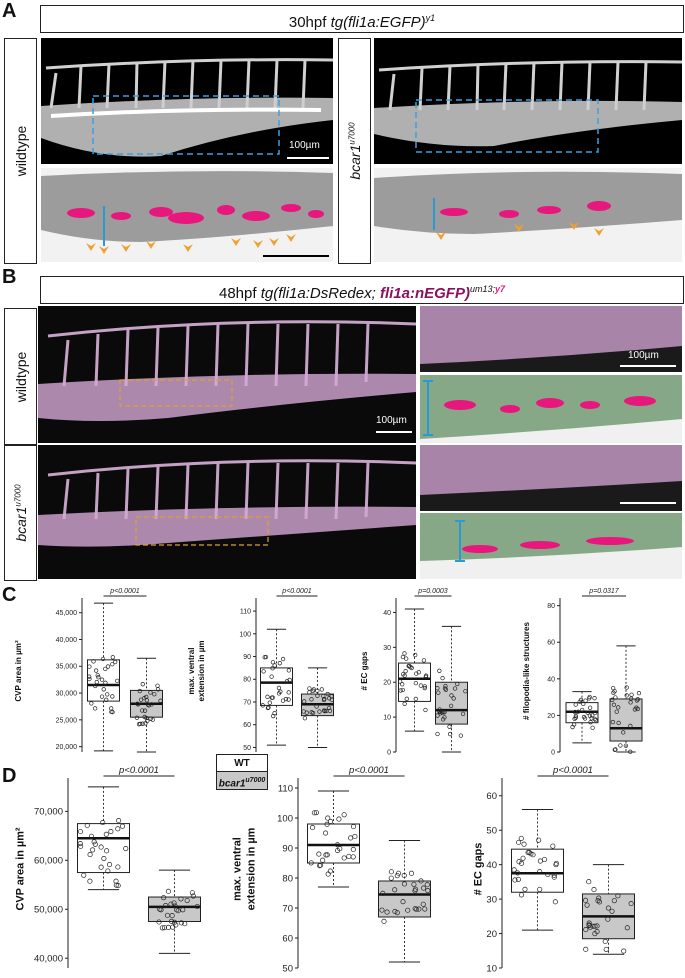  Describe the element at coordinates (603, 591) in the screenshot. I see `p-value-label: p=0.0317` at that location.